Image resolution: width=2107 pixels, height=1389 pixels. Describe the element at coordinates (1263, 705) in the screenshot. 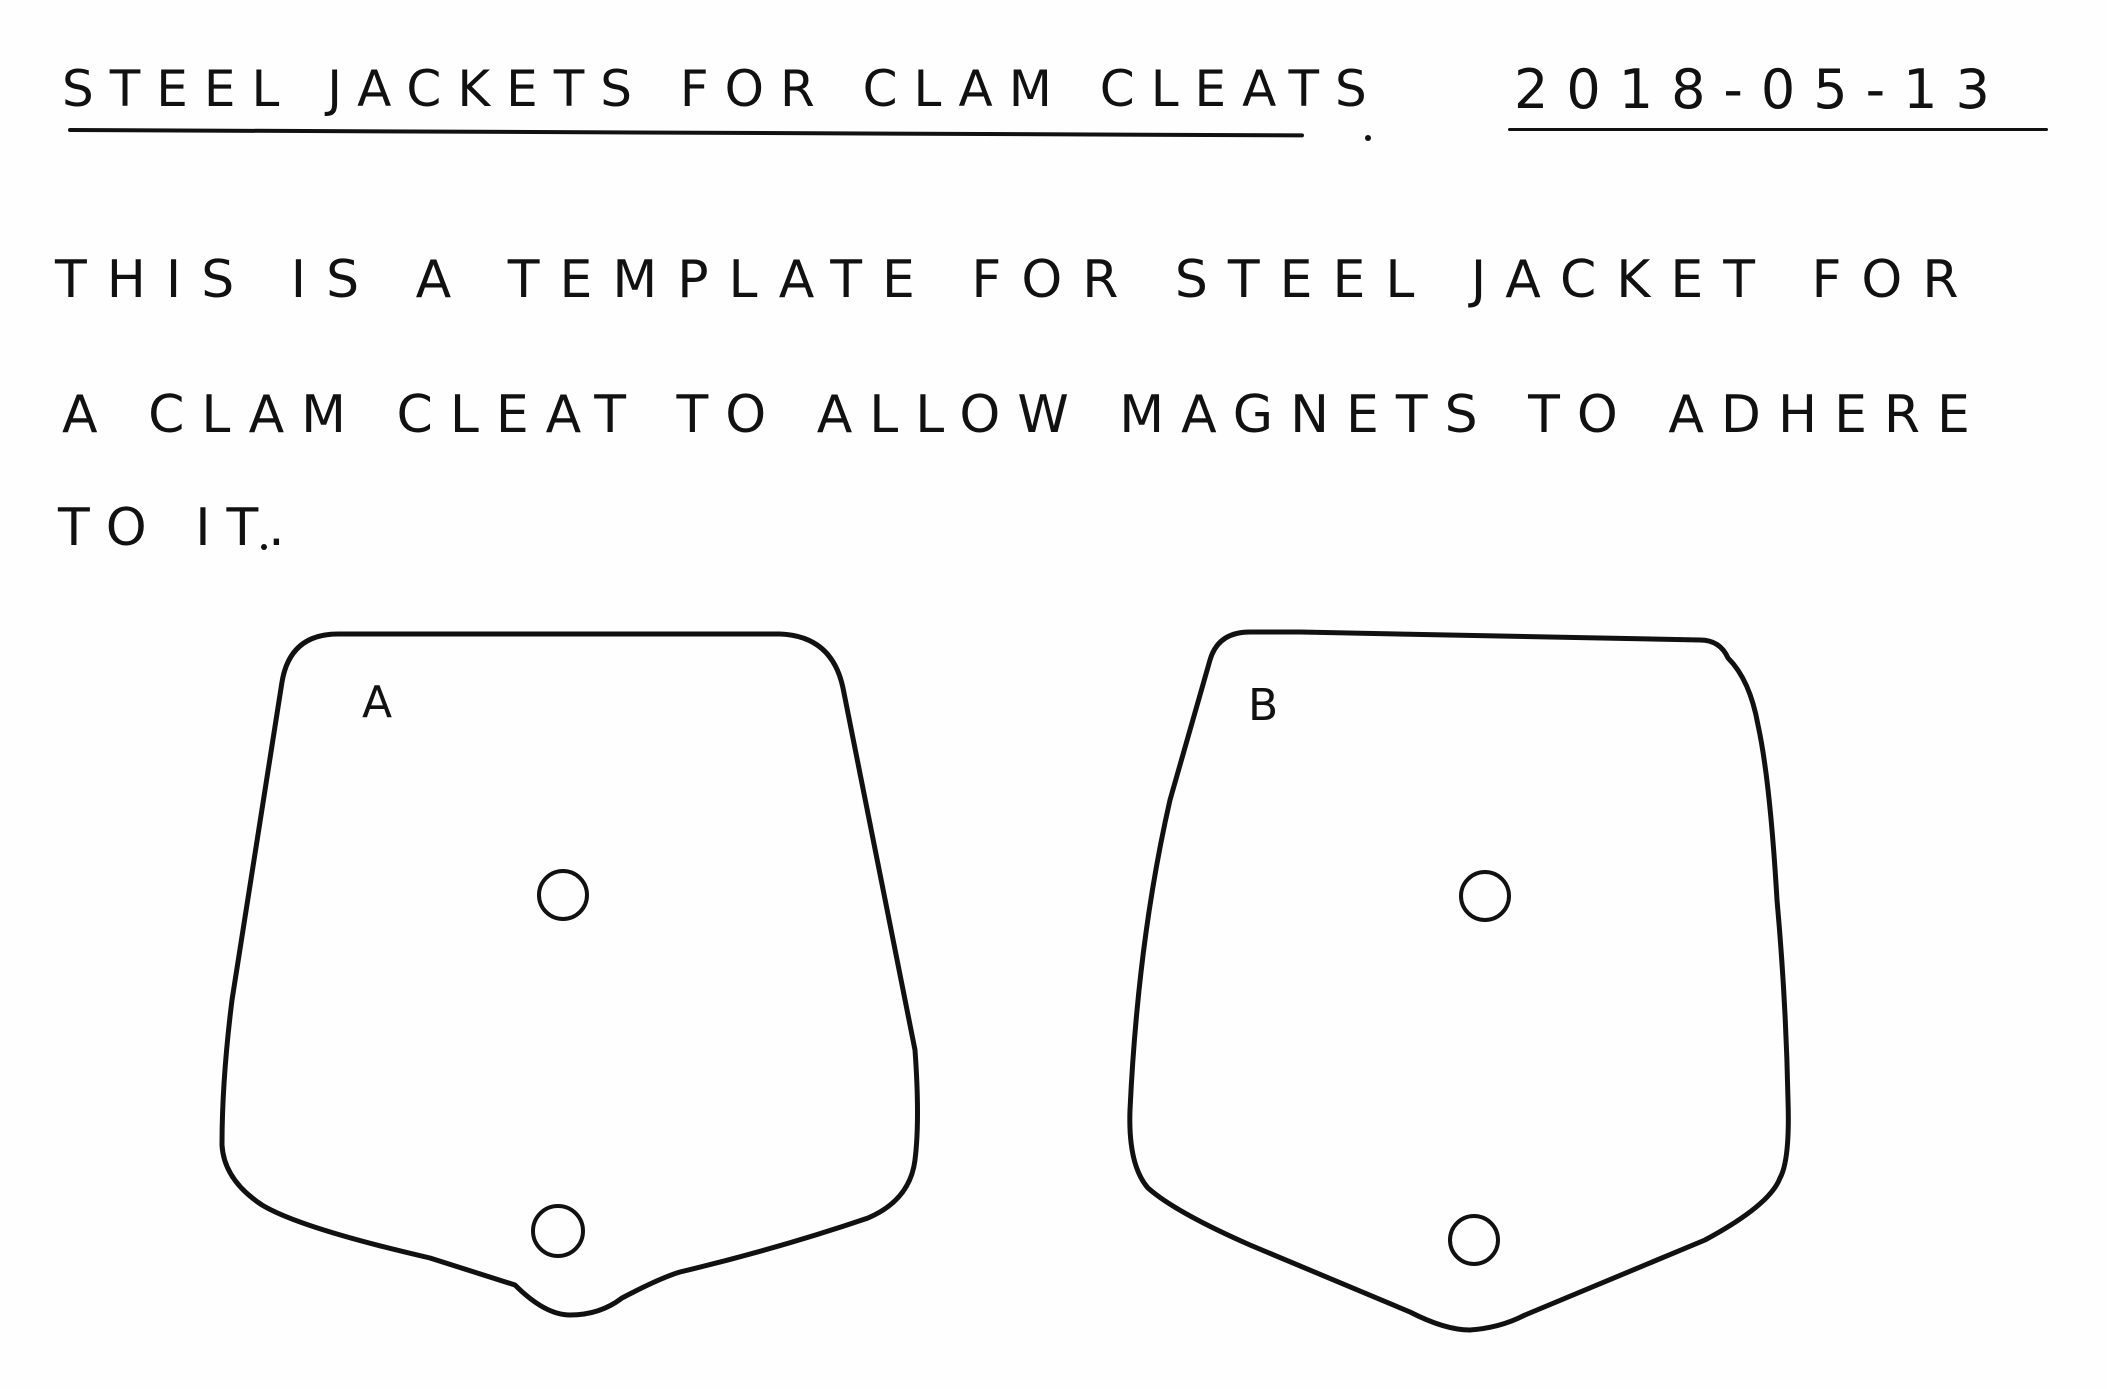

I see `template-b-label: B` at that location.